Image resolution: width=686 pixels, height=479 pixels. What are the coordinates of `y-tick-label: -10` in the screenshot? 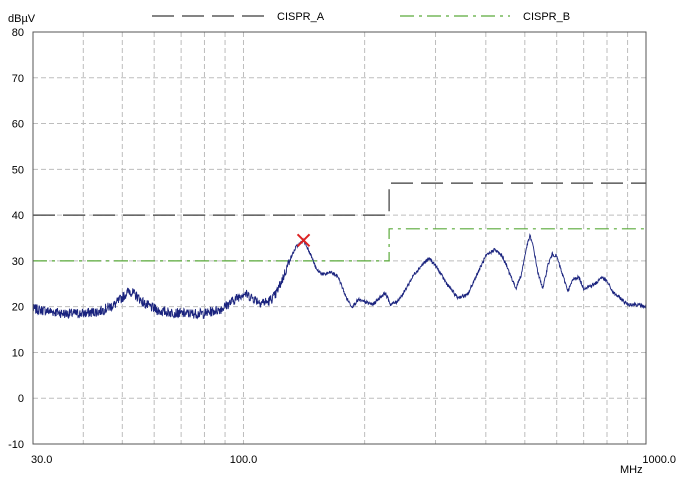 It's located at (16, 445).